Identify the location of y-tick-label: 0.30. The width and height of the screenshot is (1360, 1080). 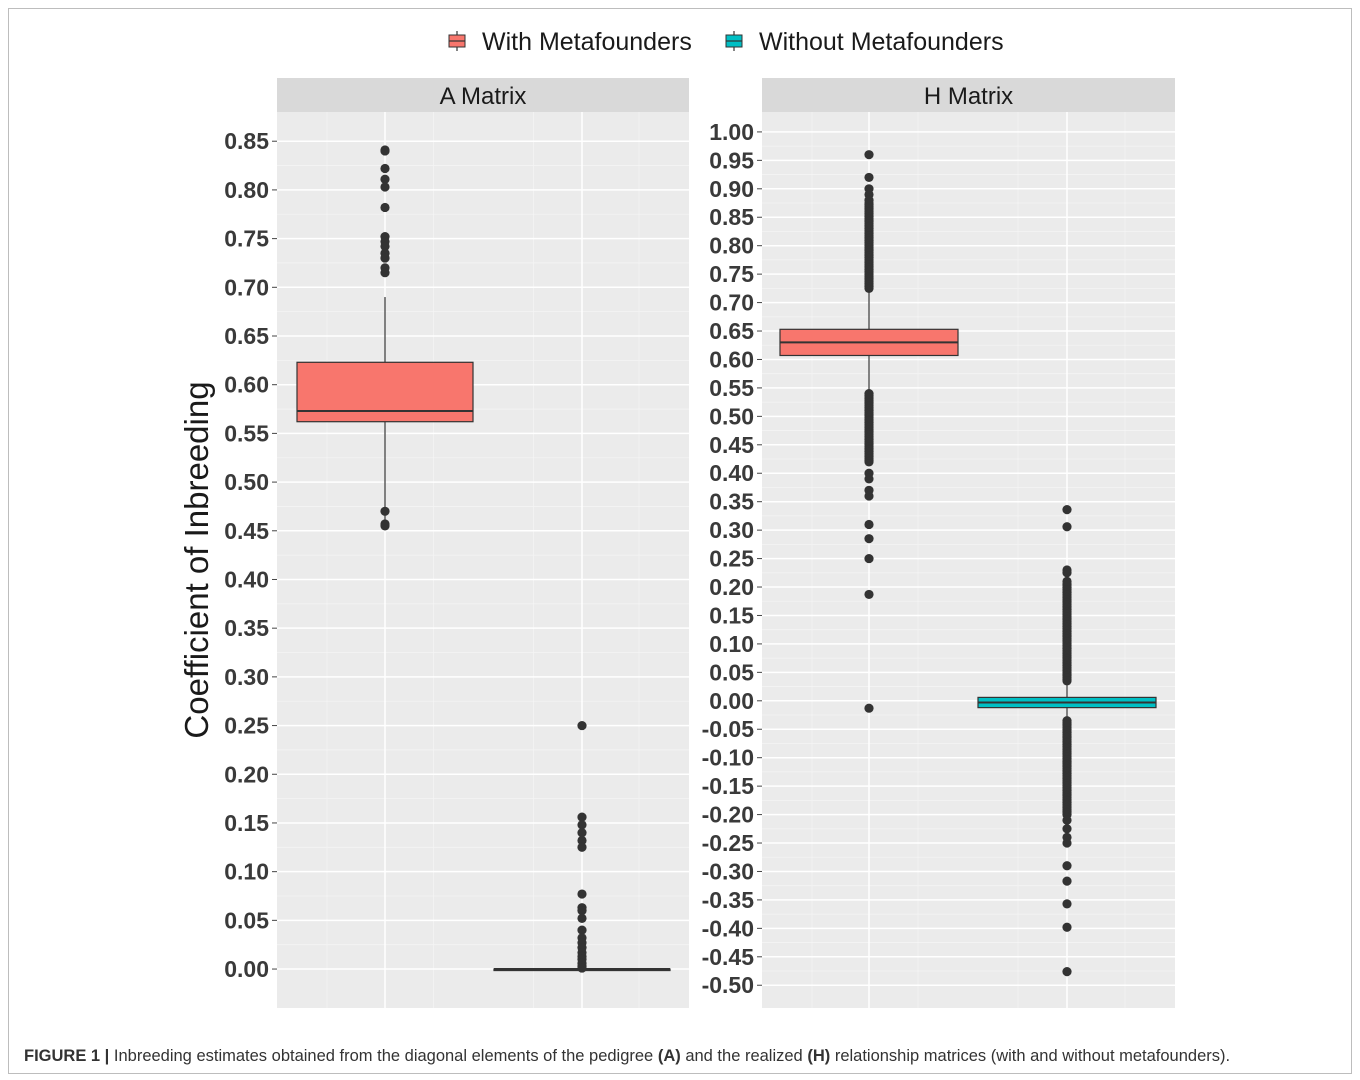
(246, 677).